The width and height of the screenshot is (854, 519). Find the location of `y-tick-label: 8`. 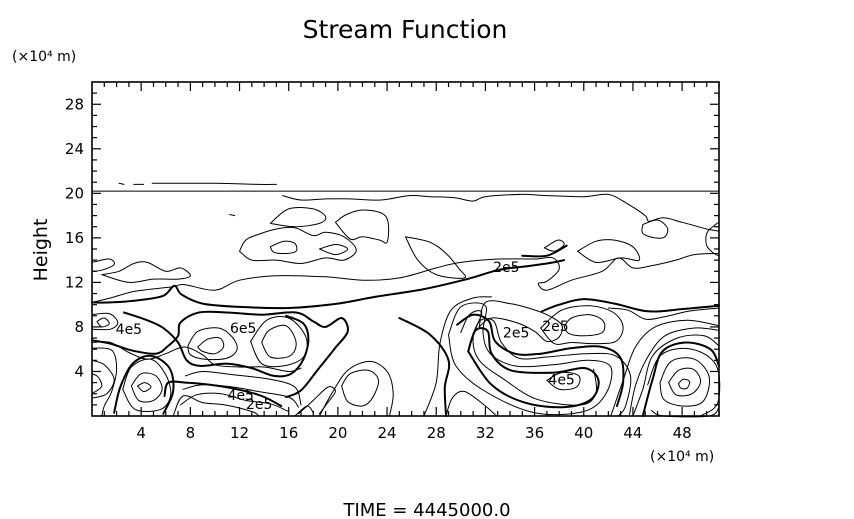

y-tick-label: 8 is located at coordinates (79, 327).